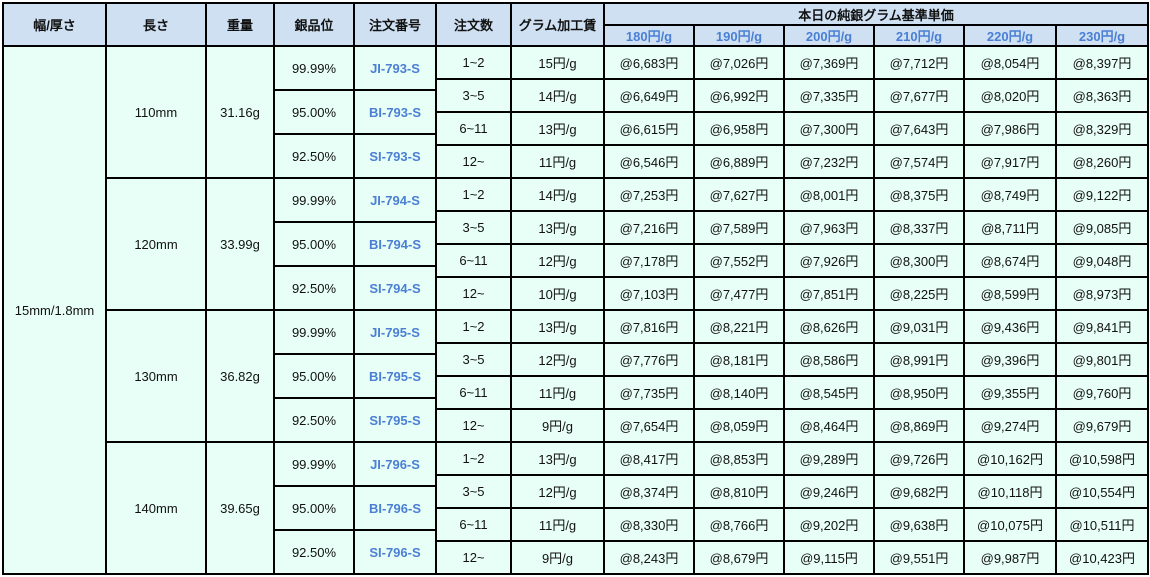  What do you see at coordinates (1010, 95) in the screenshot?
I see `price-cell: @8,020円` at bounding box center [1010, 95].